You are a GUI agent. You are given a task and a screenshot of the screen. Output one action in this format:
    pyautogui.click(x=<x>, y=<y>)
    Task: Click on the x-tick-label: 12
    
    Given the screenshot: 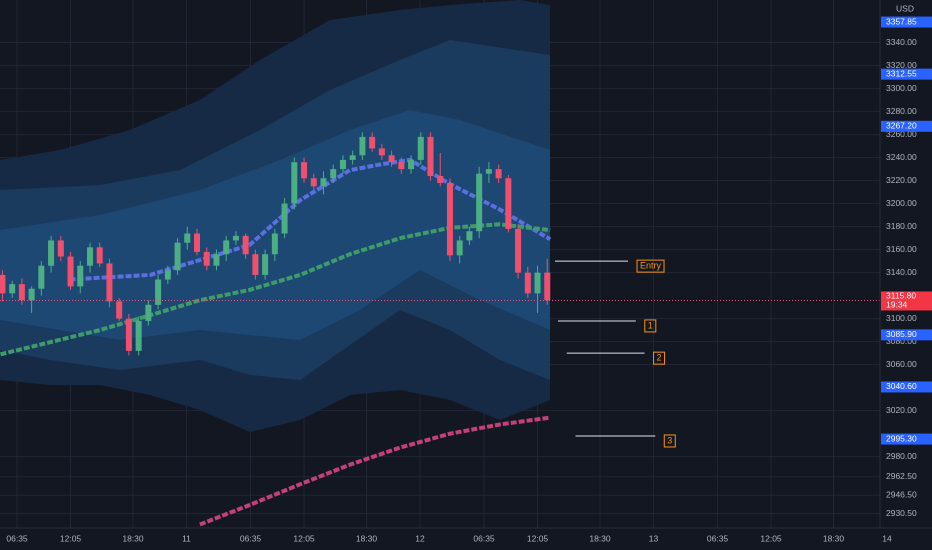 What is the action you would take?
    pyautogui.click(x=420, y=538)
    